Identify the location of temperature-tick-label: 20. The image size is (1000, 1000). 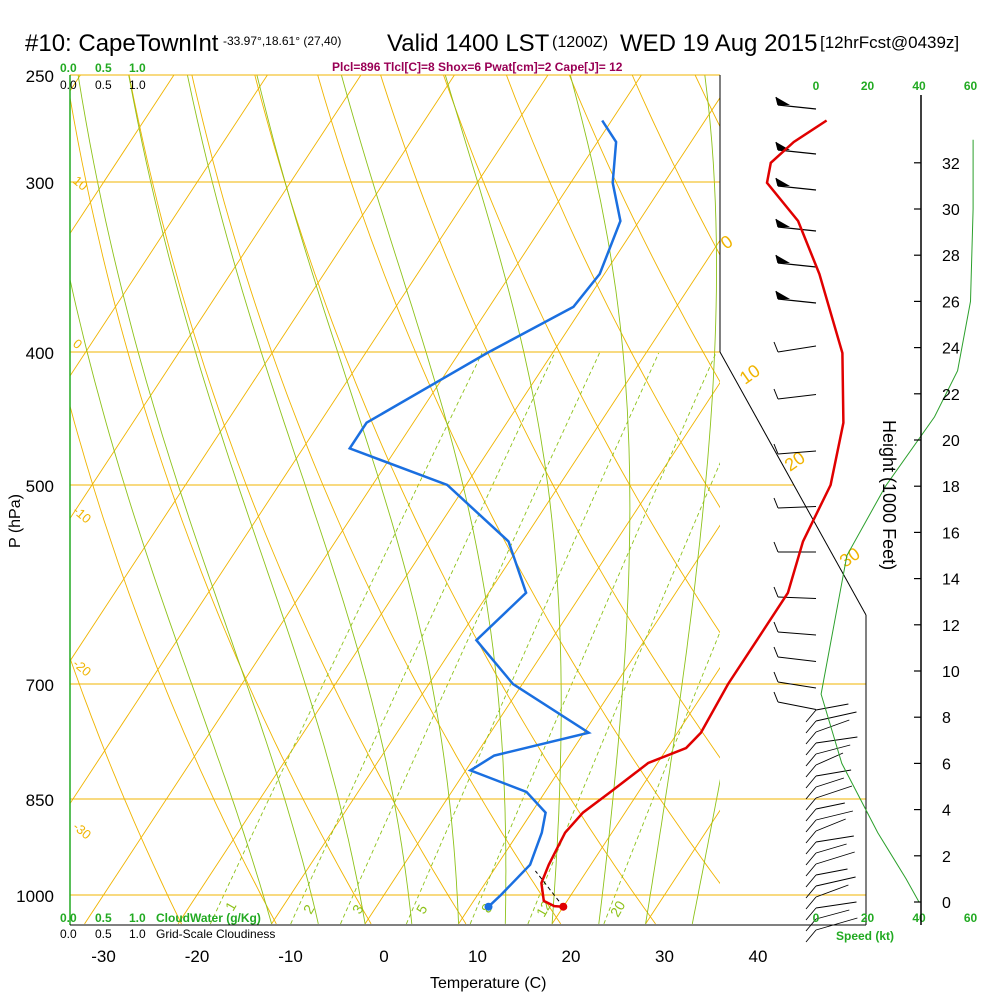
(571, 956).